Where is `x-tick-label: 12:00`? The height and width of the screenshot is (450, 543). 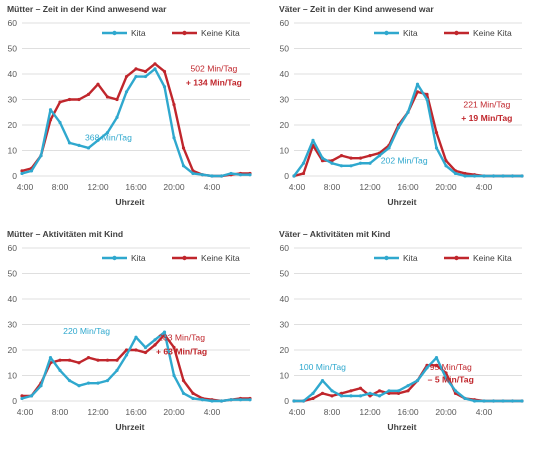
x-tick-label: 12:00 is located at coordinates (98, 187).